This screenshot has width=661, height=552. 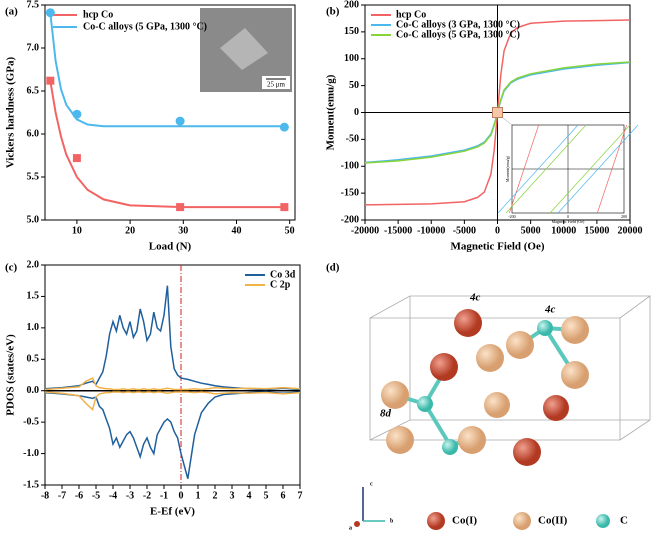 What do you see at coordinates (266, 495) in the screenshot?
I see `x-tick-label: 5` at bounding box center [266, 495].